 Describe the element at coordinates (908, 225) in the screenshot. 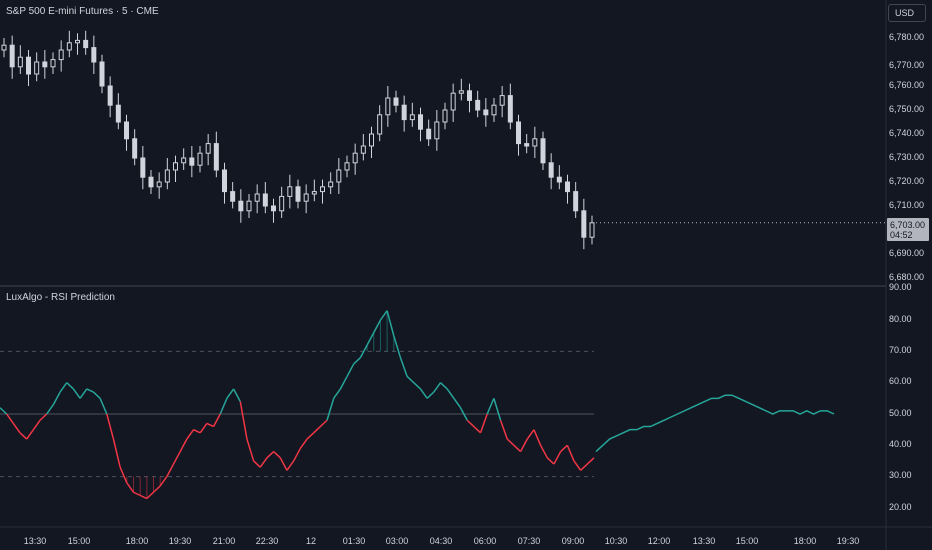

I see `last-price: 6,703.00` at that location.